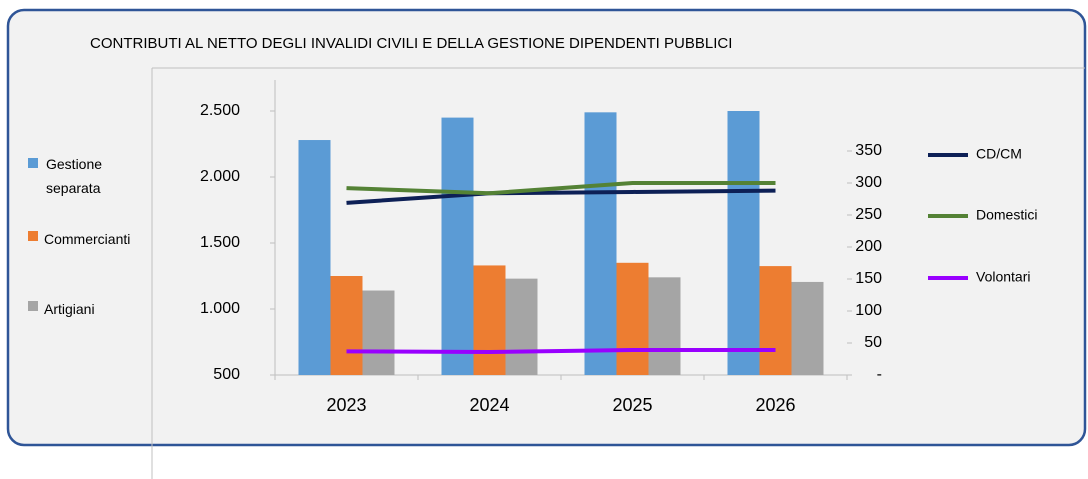  I want to click on y2-tick-label: 300, so click(868, 182).